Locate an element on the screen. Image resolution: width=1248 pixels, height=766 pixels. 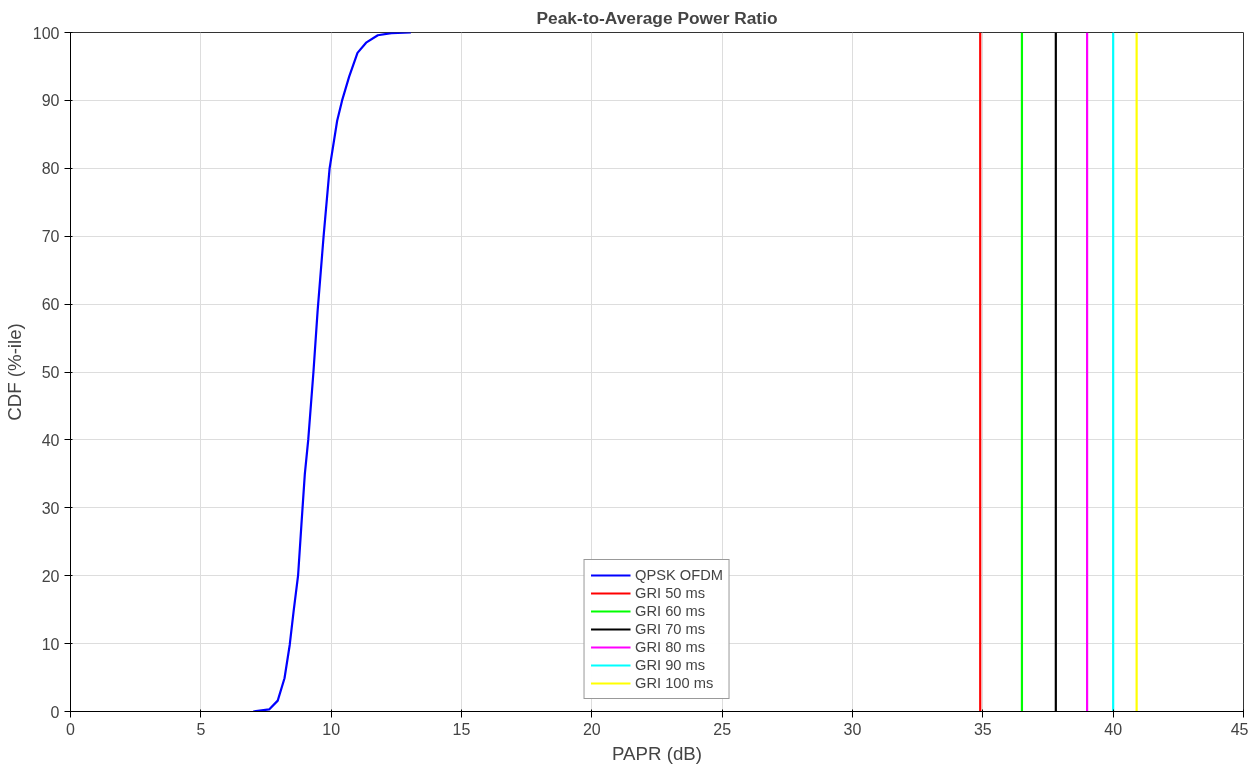
y-tick-label: 10 is located at coordinates (50, 644).